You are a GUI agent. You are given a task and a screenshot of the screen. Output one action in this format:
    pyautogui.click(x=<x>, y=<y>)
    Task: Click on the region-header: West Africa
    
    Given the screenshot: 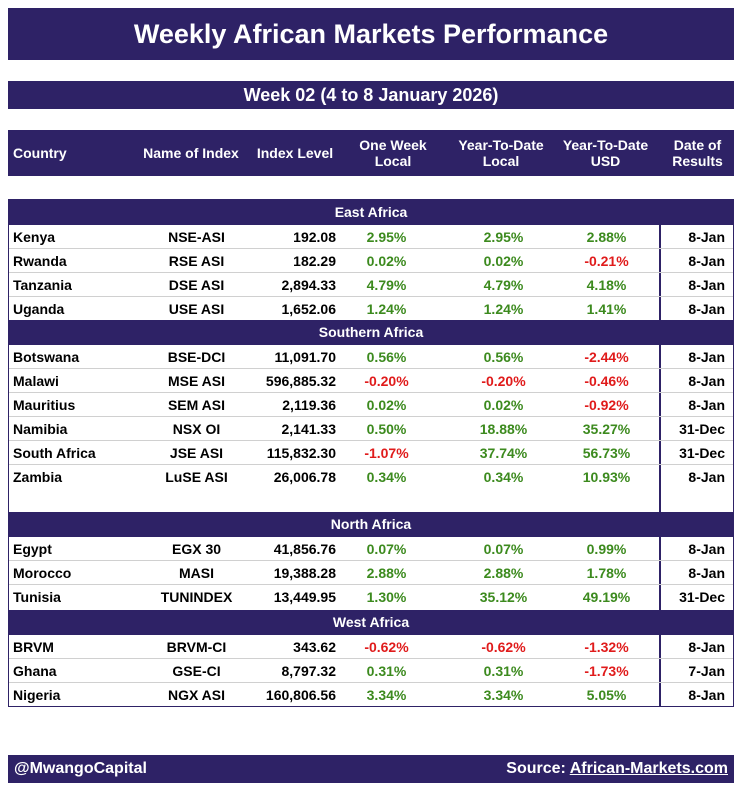 What is the action you would take?
    pyautogui.click(x=371, y=622)
    